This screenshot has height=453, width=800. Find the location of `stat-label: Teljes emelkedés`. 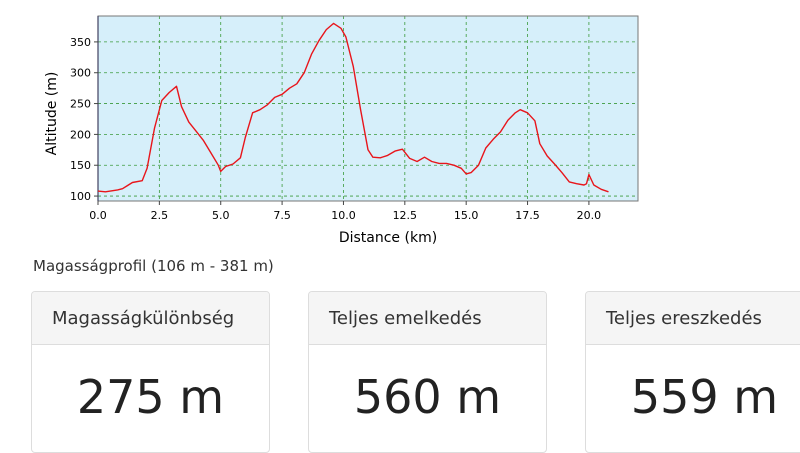

stat-label: Teljes emelkedés is located at coordinates (427, 318).